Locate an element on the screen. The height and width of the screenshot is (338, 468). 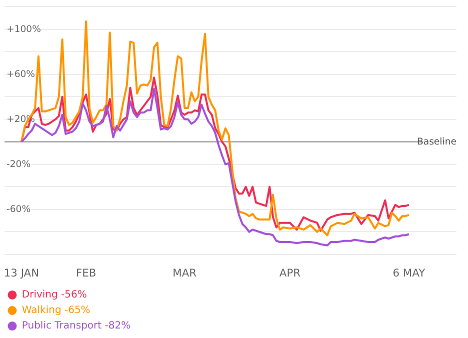
y-tick-label: +100% is located at coordinates (24, 29).